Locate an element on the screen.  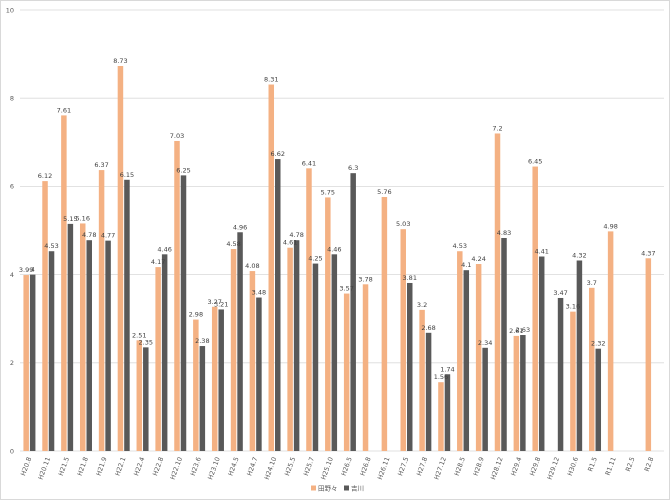
data-label-series-1-16: 6.41 is located at coordinates (309, 163).